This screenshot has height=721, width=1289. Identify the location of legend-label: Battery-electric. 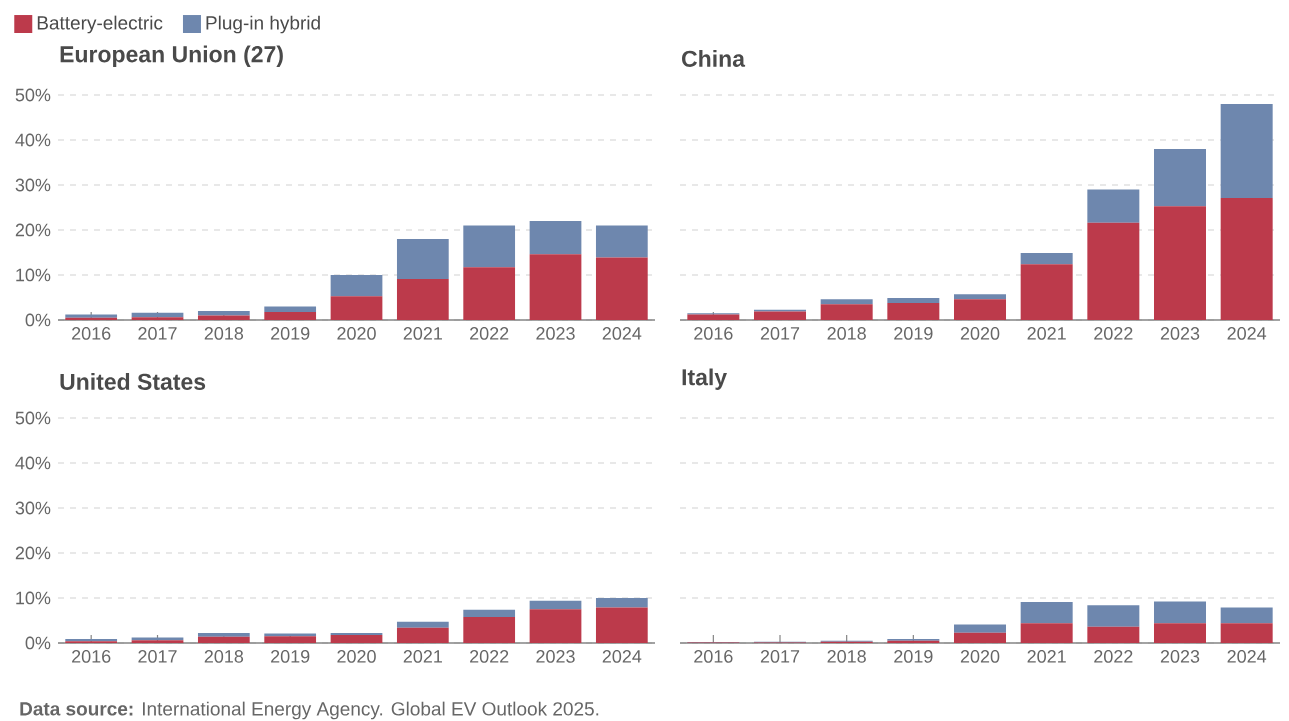
(100, 24).